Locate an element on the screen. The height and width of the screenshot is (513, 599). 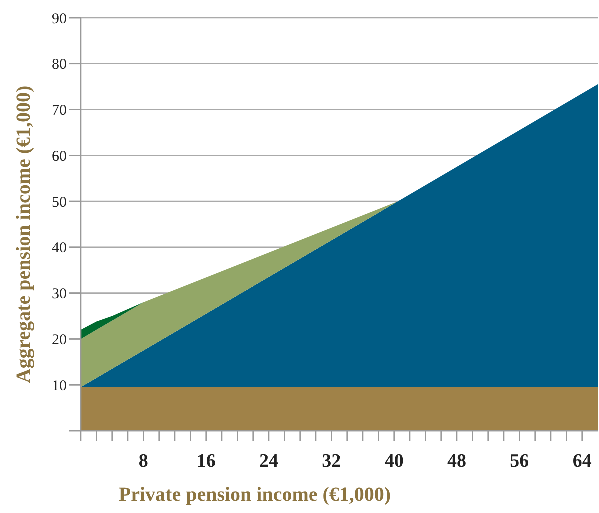
y-tick-label: 80 is located at coordinates (59, 65).